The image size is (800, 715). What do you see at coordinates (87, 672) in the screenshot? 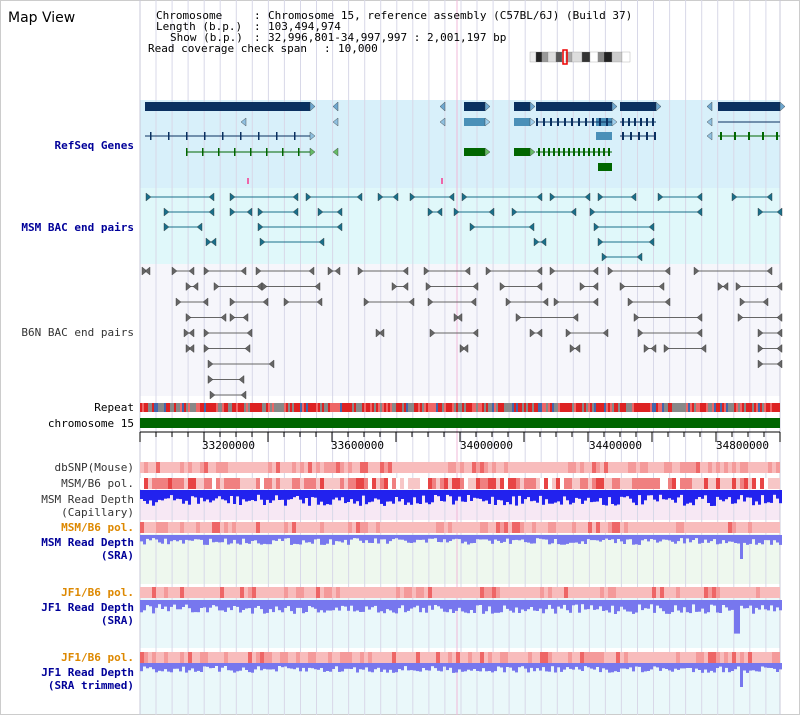
I see `track-label-jf1-depth-trim-1: JF1 Read Depth` at bounding box center [87, 672].